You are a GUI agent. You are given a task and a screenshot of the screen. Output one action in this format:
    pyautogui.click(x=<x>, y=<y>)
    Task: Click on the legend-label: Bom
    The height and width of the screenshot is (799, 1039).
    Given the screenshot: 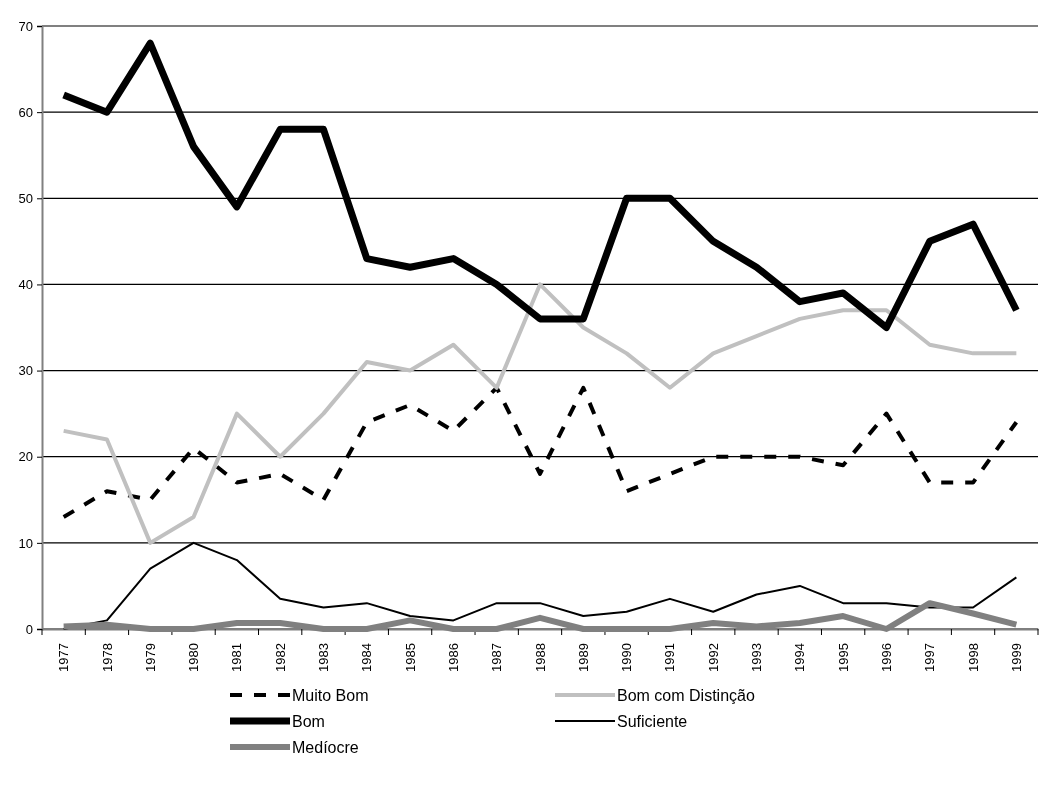 What is the action you would take?
    pyautogui.click(x=308, y=721)
    